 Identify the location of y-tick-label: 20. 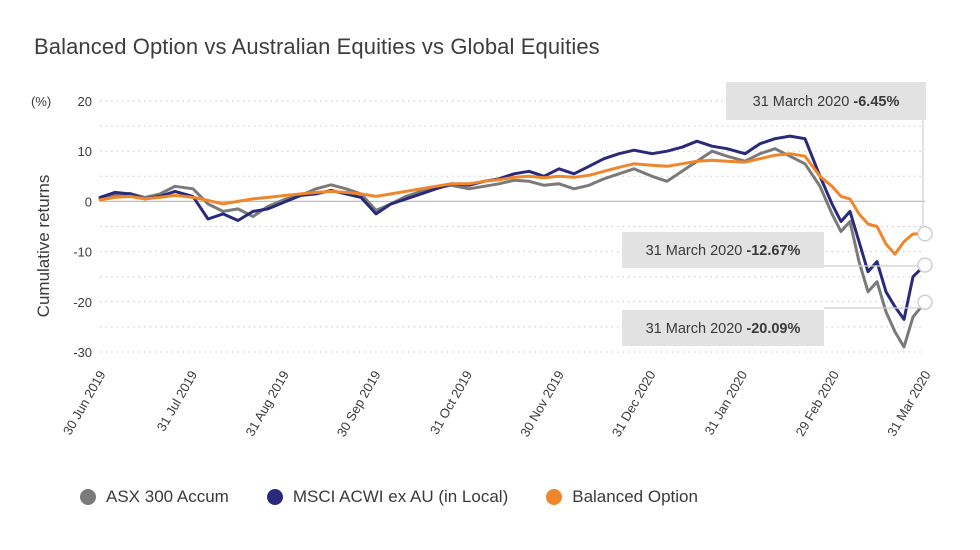
(85, 101).